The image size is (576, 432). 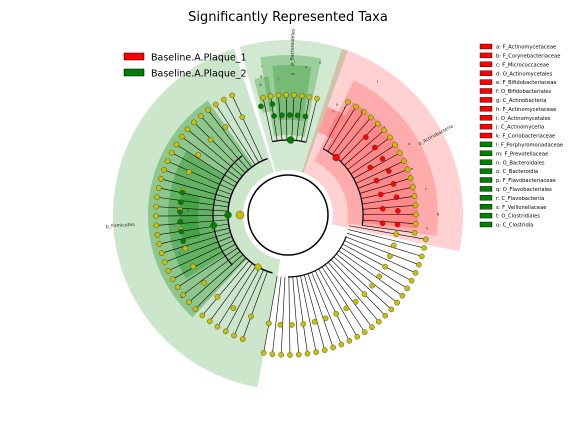 I want to click on node-letter-label: j, so click(x=377, y=81).